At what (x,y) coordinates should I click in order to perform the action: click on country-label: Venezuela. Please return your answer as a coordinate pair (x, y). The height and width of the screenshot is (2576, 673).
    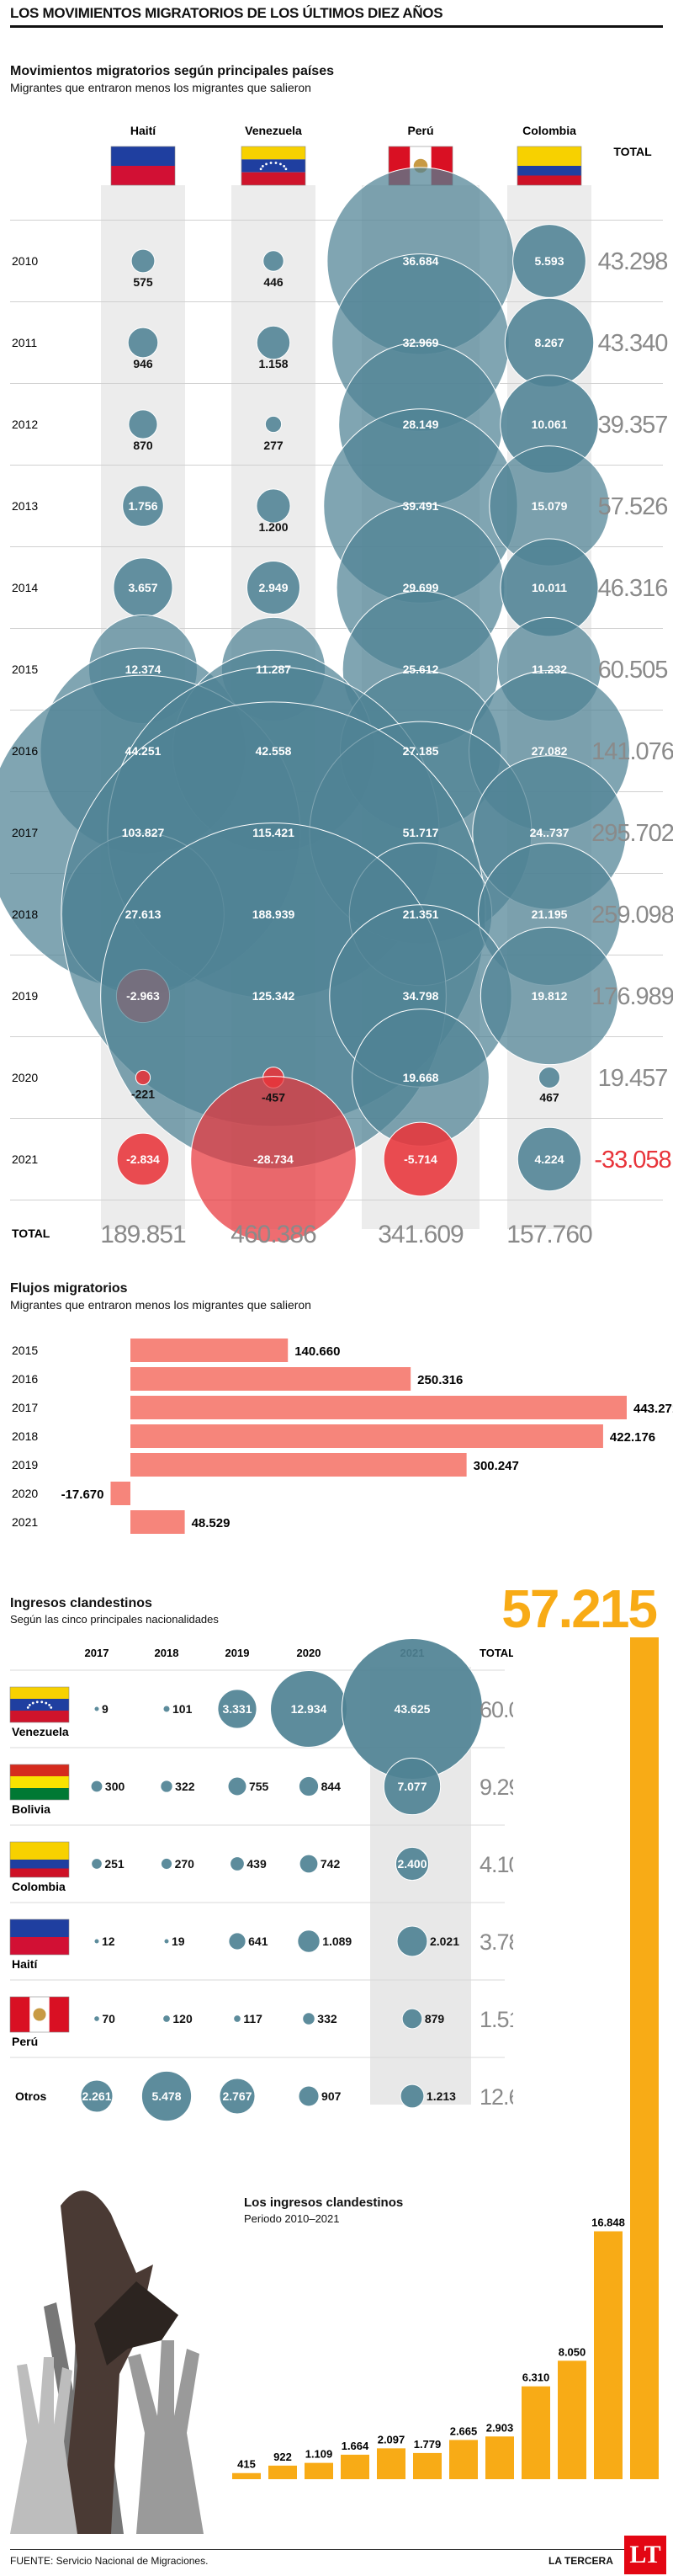
    Looking at the image, I should click on (40, 1731).